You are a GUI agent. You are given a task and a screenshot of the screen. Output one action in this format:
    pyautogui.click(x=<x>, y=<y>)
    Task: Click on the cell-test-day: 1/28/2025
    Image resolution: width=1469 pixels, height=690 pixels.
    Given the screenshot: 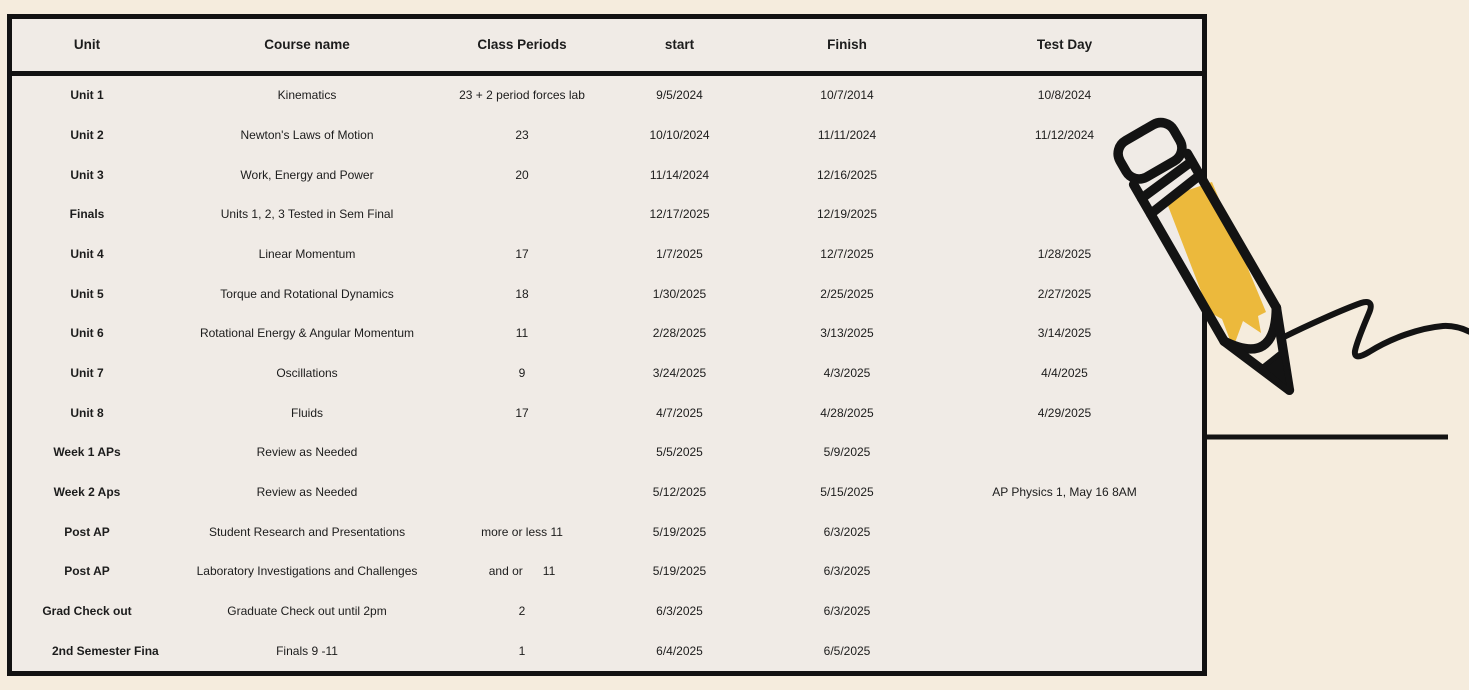 What is the action you would take?
    pyautogui.click(x=1064, y=254)
    